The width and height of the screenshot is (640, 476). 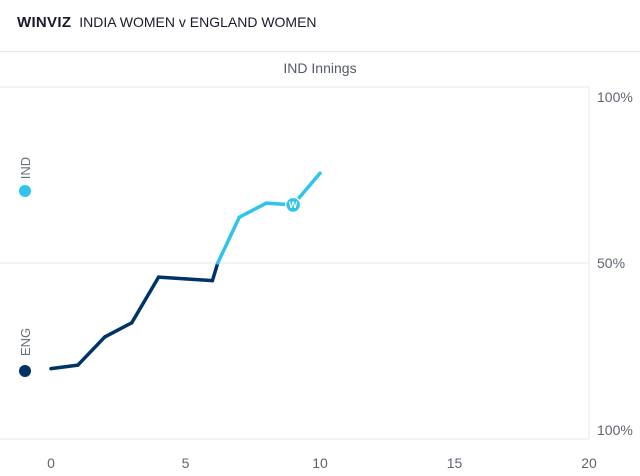 What do you see at coordinates (25, 168) in the screenshot?
I see `team-ind-label: IND` at bounding box center [25, 168].